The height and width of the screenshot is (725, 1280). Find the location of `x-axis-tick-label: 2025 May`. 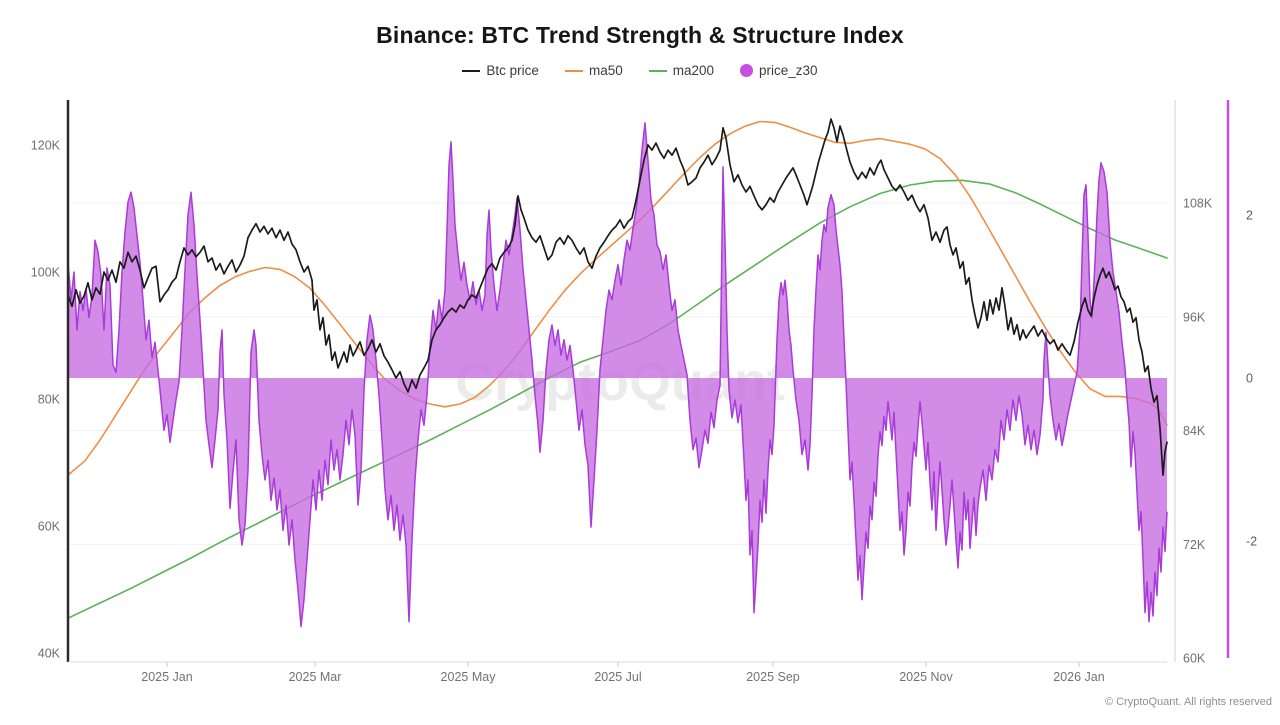

x-axis-tick-label: 2025 May is located at coordinates (469, 677).